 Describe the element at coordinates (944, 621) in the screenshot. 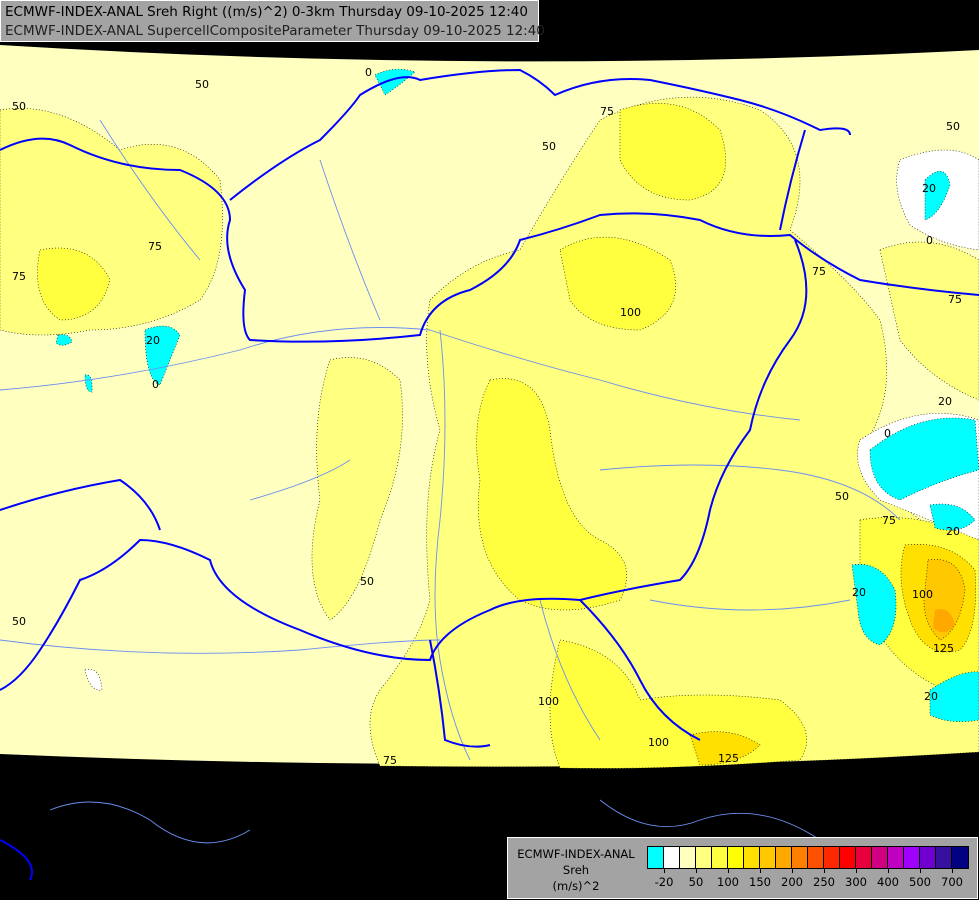

I see `sreh-175-zones` at that location.